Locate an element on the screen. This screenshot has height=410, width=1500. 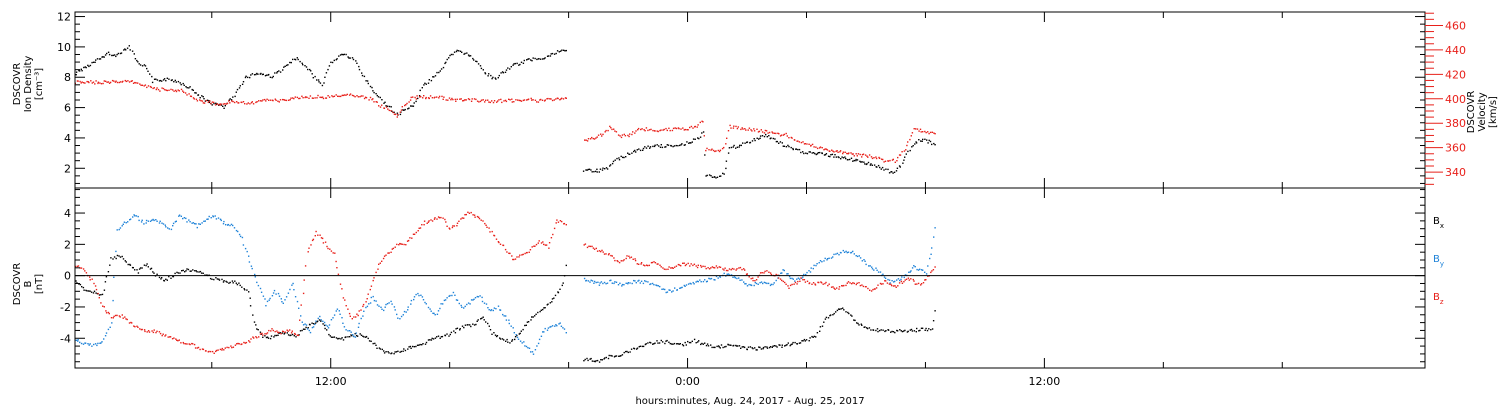
mag-y-title-line: [nT] is located at coordinates (39, 284).